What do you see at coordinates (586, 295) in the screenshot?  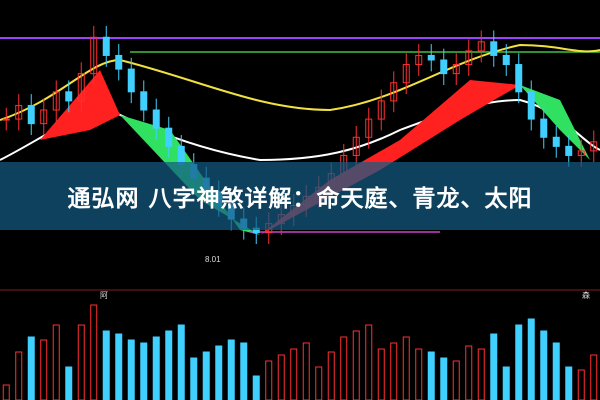 I see `volume-marker-right: 森` at bounding box center [586, 295].